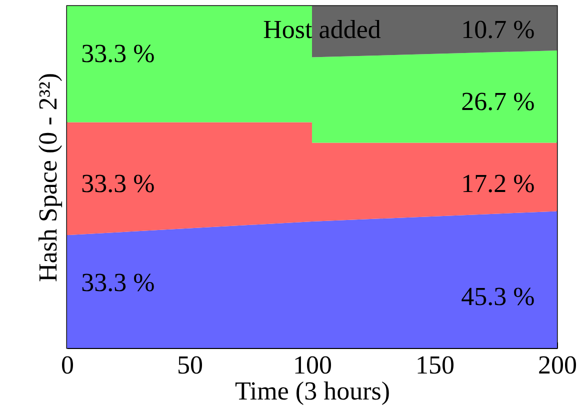  Describe the element at coordinates (498, 29) in the screenshot. I see `annotation: 10.7 %` at that location.